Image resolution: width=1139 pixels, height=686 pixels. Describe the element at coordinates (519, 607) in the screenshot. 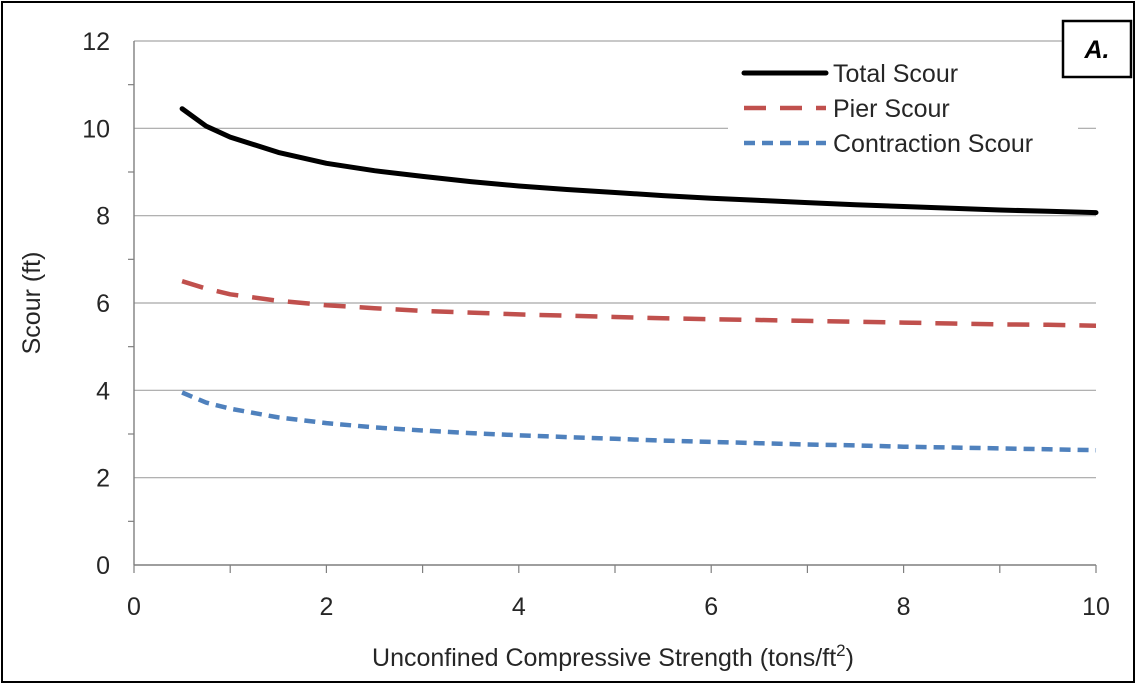

I see `x-tick-label: 4` at that location.